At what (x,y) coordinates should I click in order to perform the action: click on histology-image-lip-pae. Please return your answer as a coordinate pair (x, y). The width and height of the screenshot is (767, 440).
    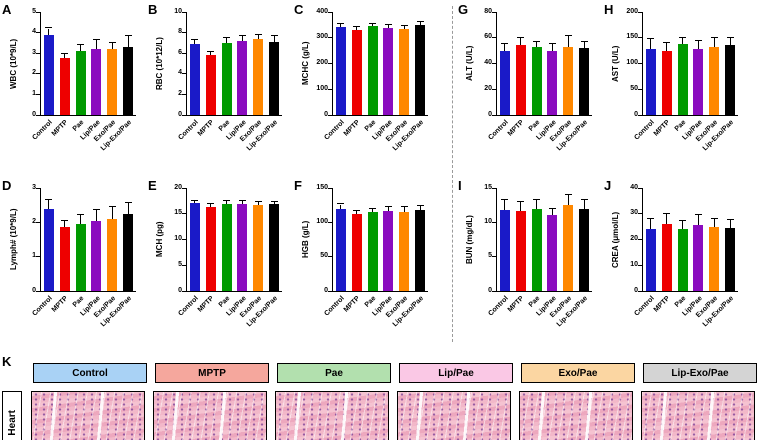
    Looking at the image, I should click on (454, 415).